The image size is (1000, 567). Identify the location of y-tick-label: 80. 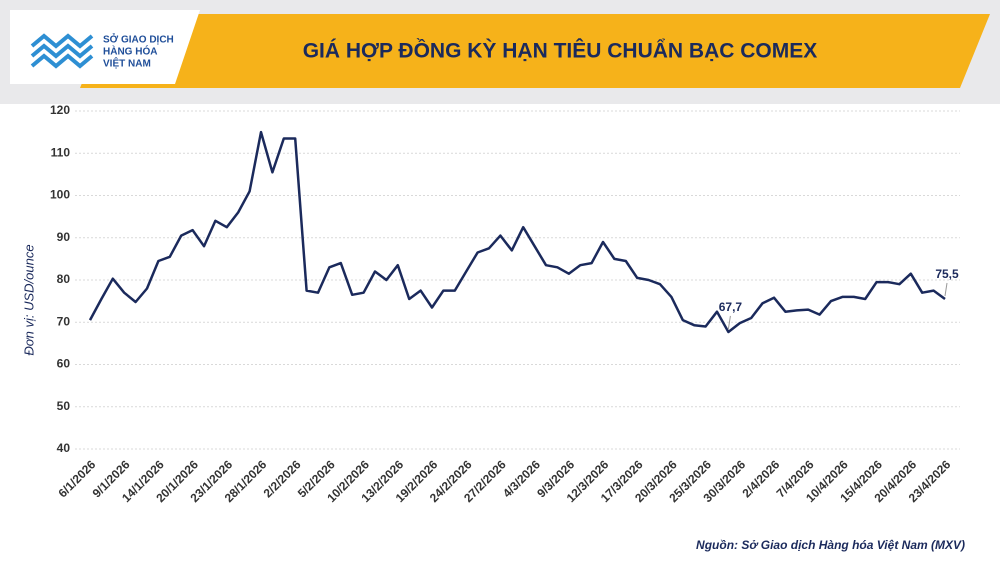
(64, 279).